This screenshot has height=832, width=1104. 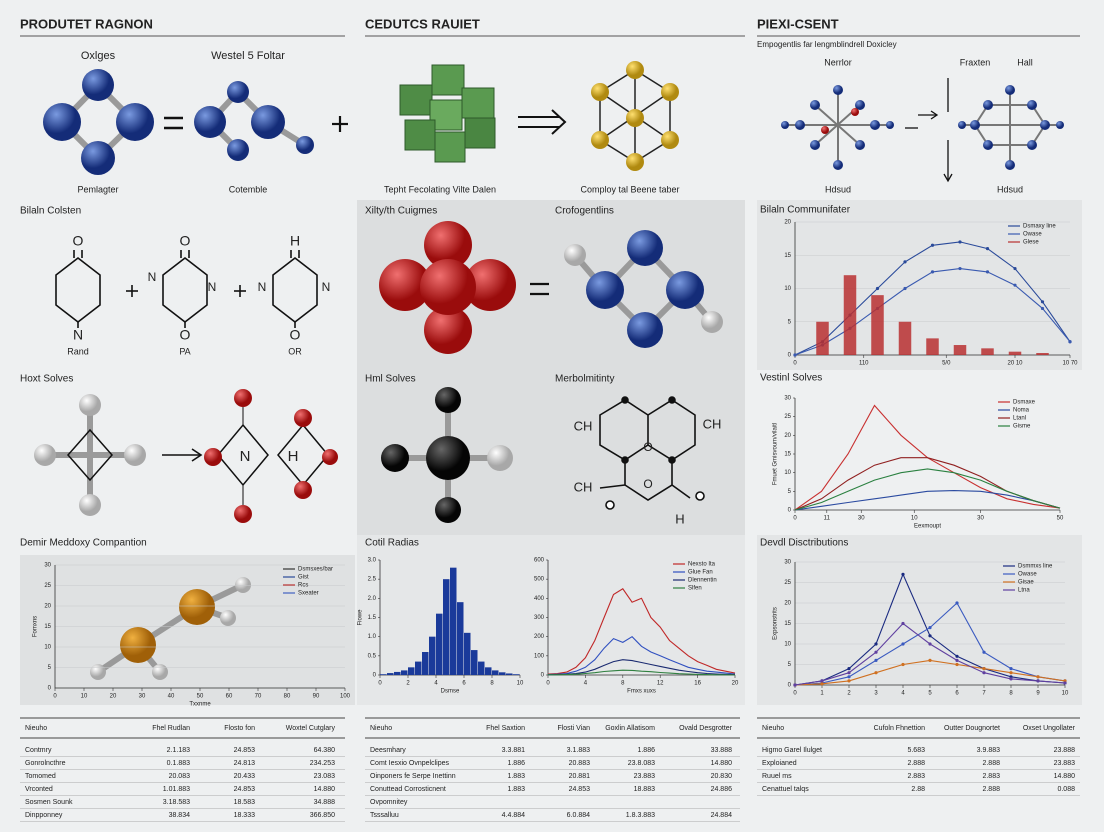 I want to click on x-tick-label: 16, so click(x=697, y=684).